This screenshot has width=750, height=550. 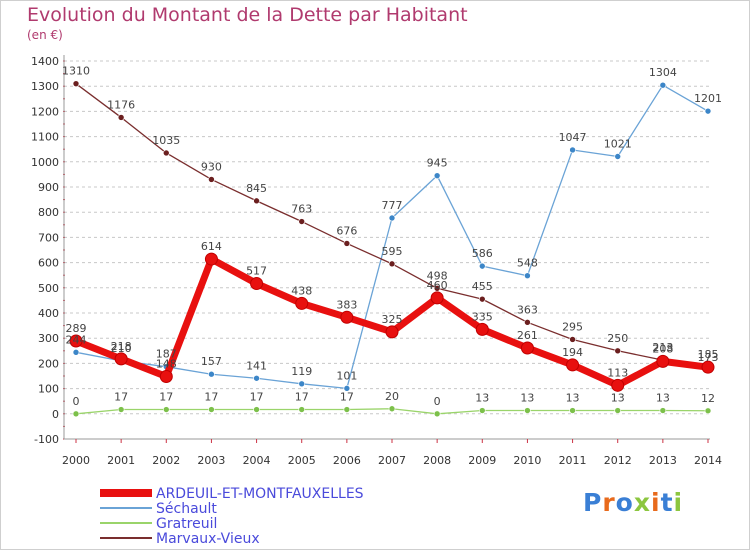 I want to click on data-label: 930, so click(x=211, y=166).